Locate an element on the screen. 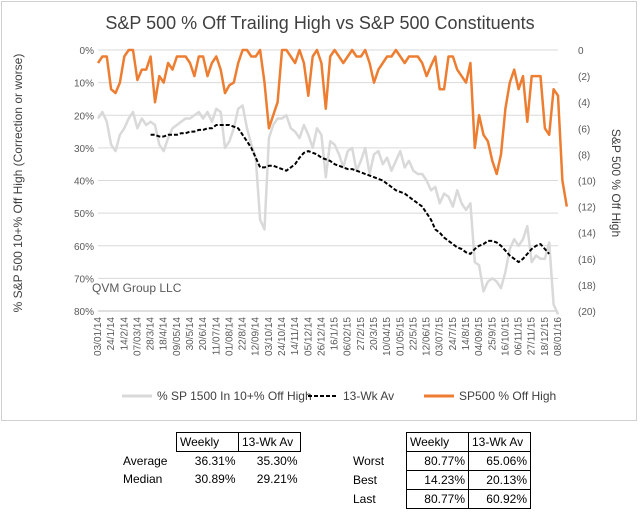 This screenshot has width=640, height=513. table-row: Average 36.31% 35.30% is located at coordinates (210, 461).